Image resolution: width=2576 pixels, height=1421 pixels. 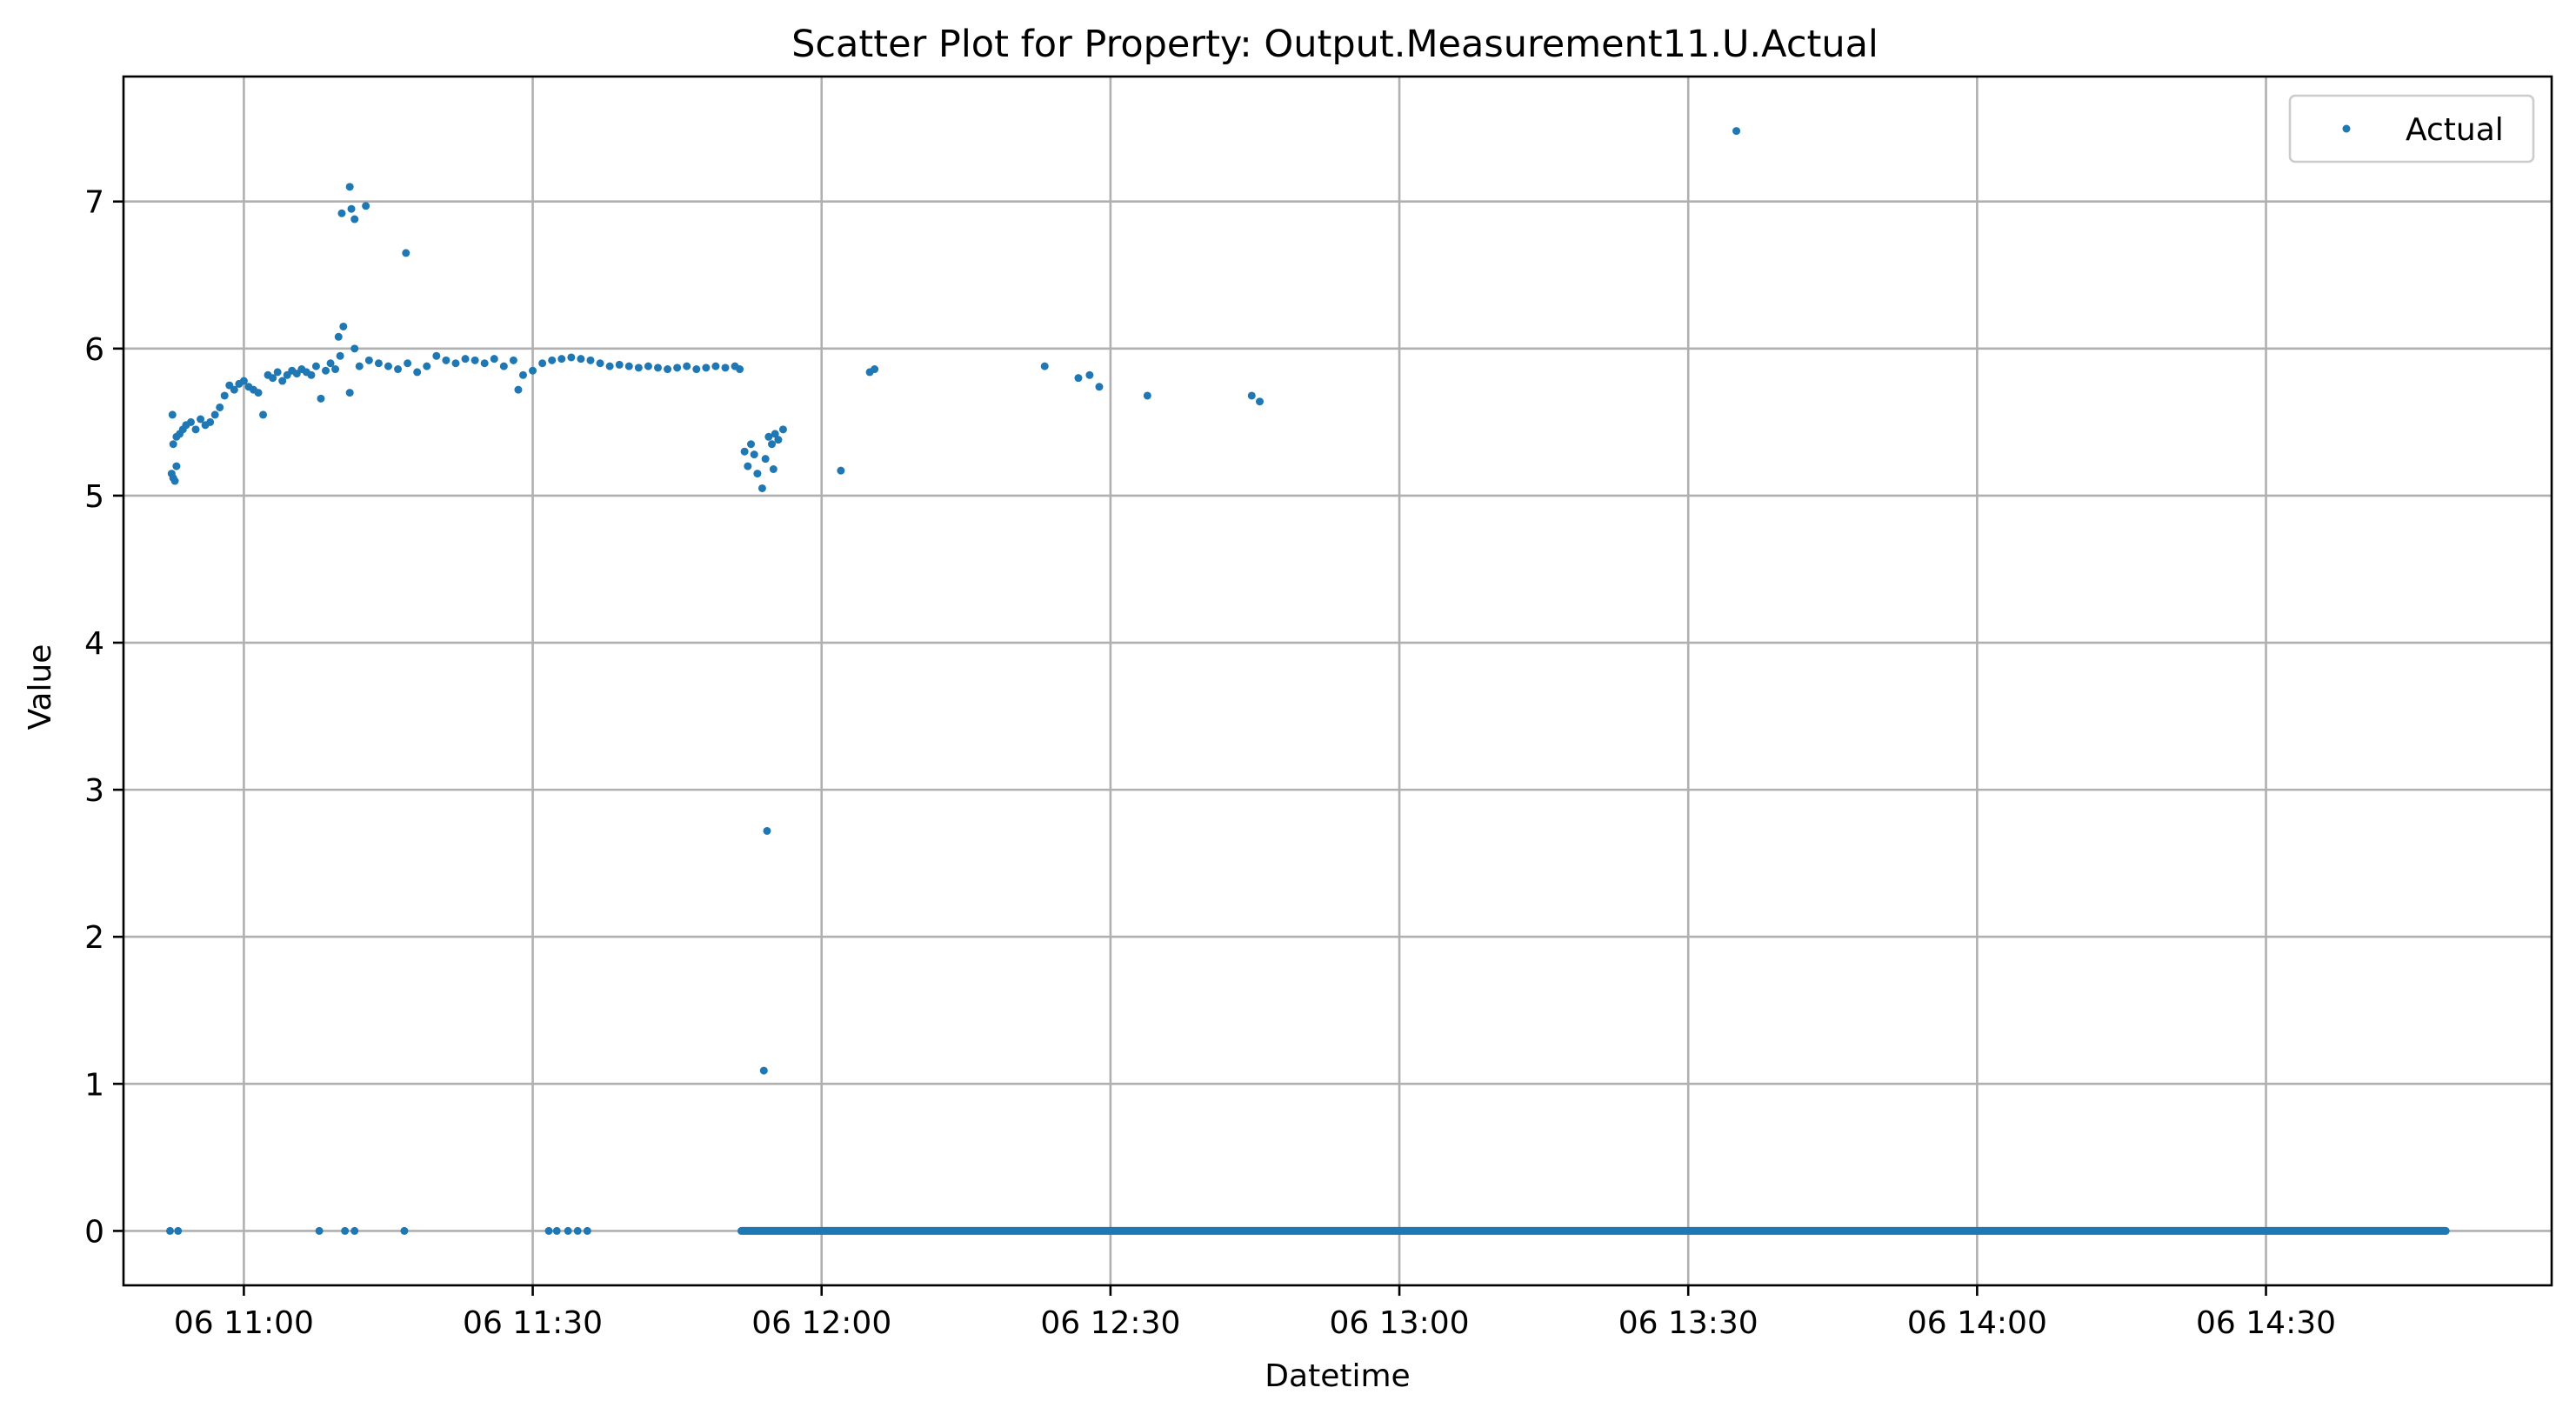 I want to click on legend-marker, so click(x=2346, y=128).